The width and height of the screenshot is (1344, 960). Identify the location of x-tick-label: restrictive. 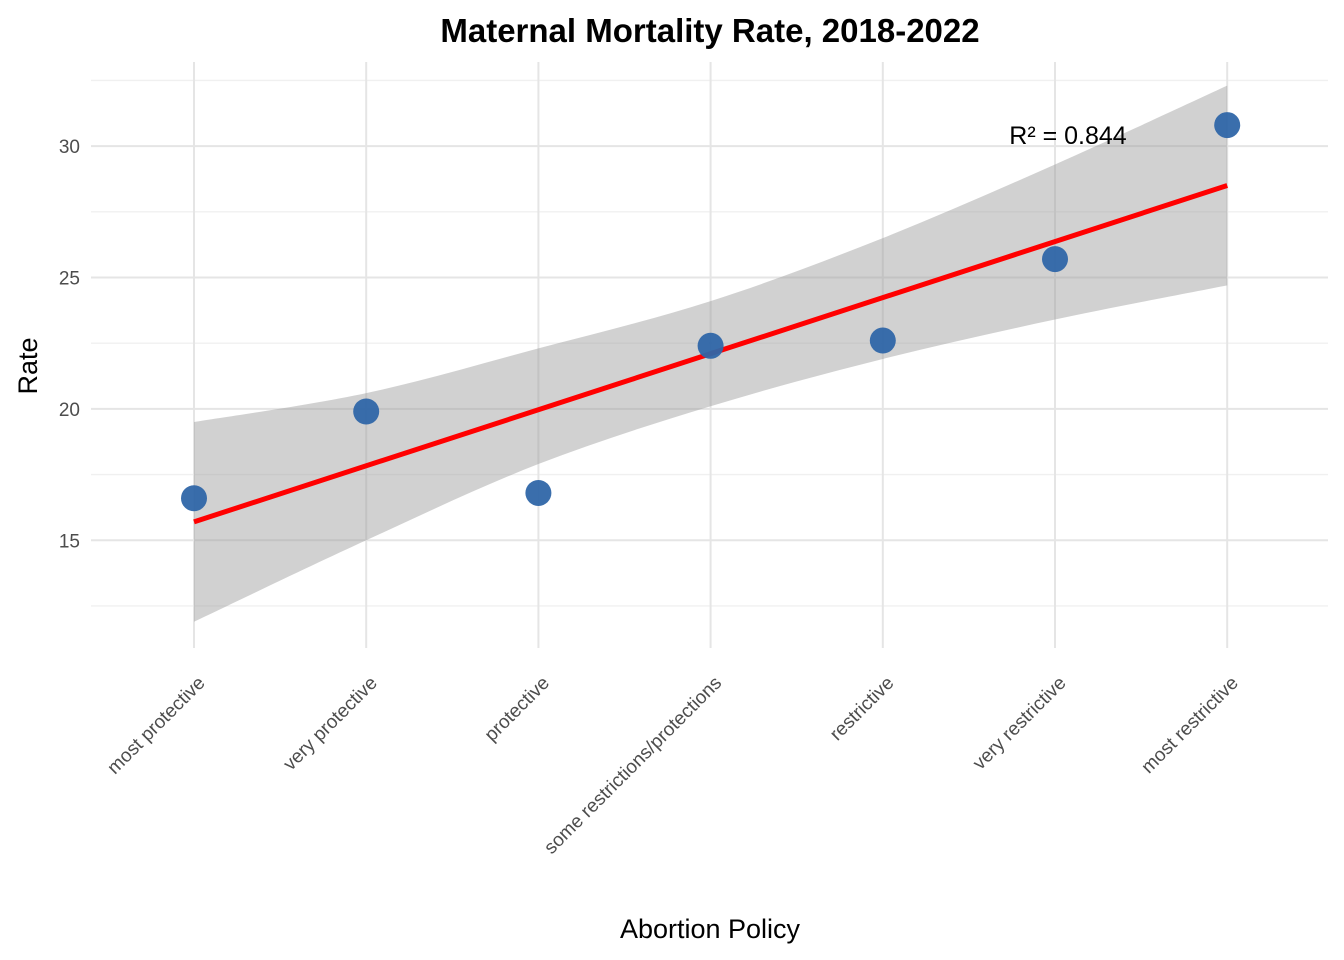
(862, 709).